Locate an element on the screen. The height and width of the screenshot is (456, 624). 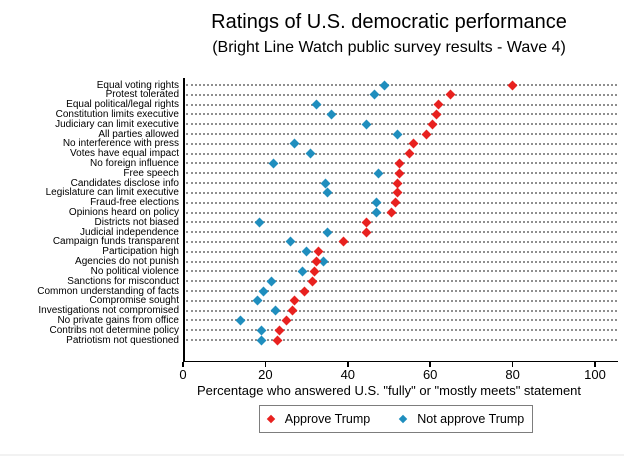
category-label: Agencies do not punish is located at coordinates (127, 262).